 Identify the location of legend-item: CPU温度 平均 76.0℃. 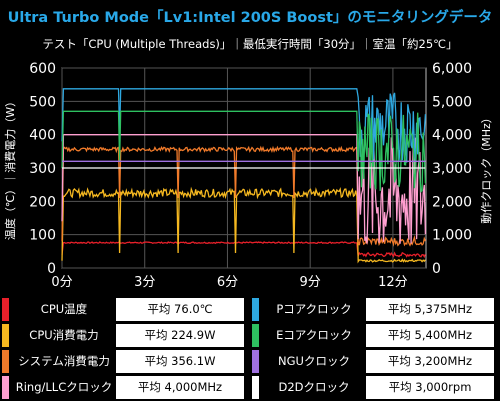
(125, 310).